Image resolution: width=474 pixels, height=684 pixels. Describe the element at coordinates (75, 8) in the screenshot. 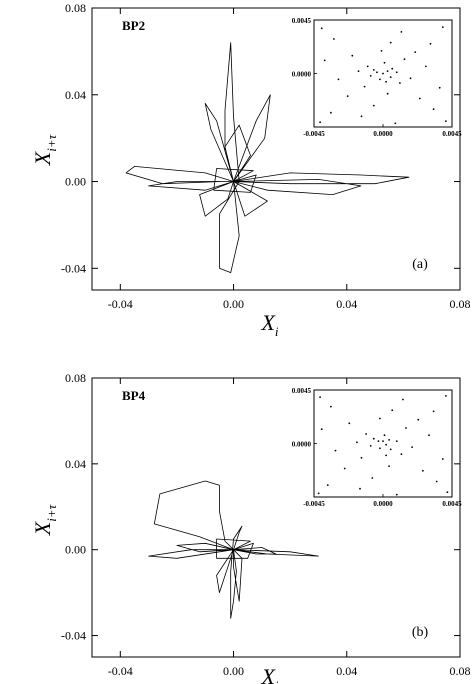

I see `panel-1-y-tick-label-3: 0.08` at that location.